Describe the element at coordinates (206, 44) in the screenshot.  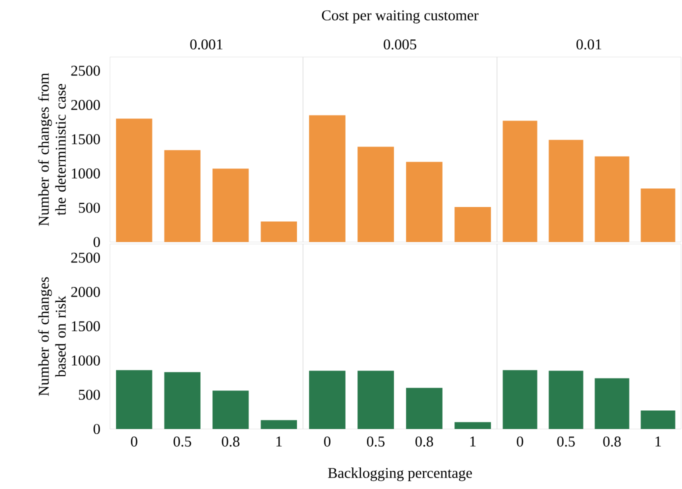
I see `chart-title: 0.001` at that location.